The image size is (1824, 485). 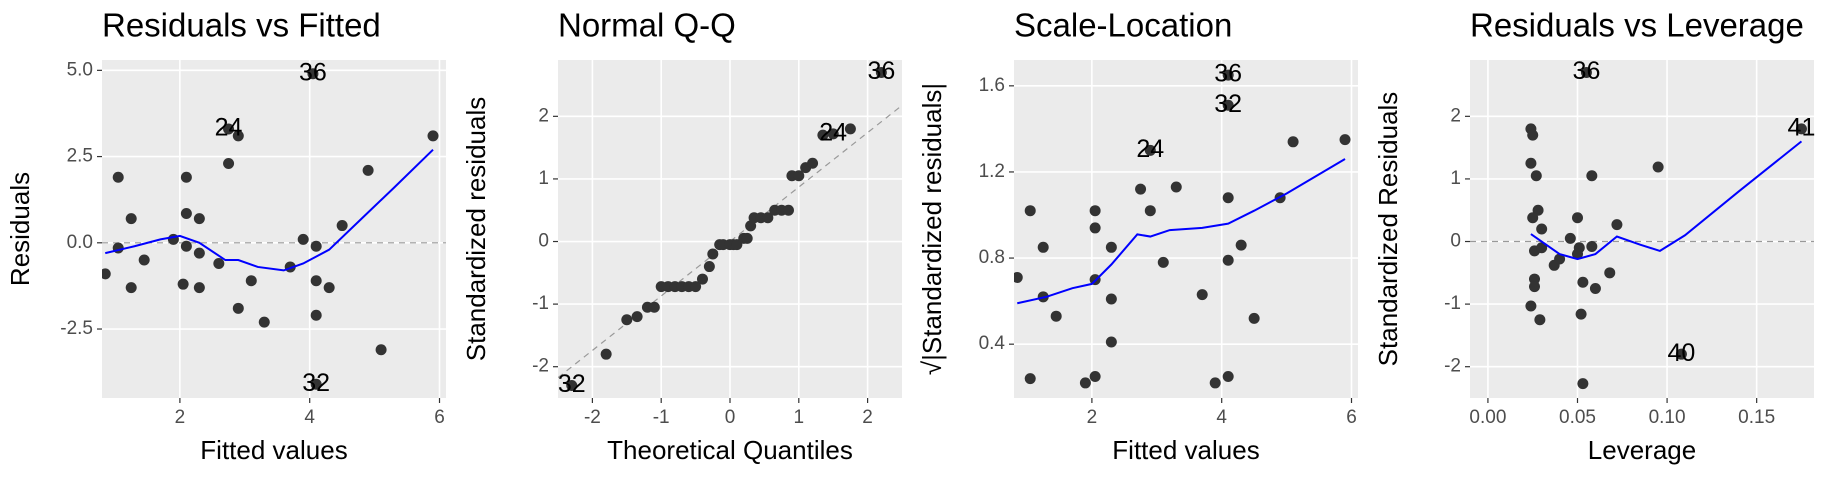 What do you see at coordinates (543, 241) in the screenshot?
I see `y-tick-label: 0` at bounding box center [543, 241].